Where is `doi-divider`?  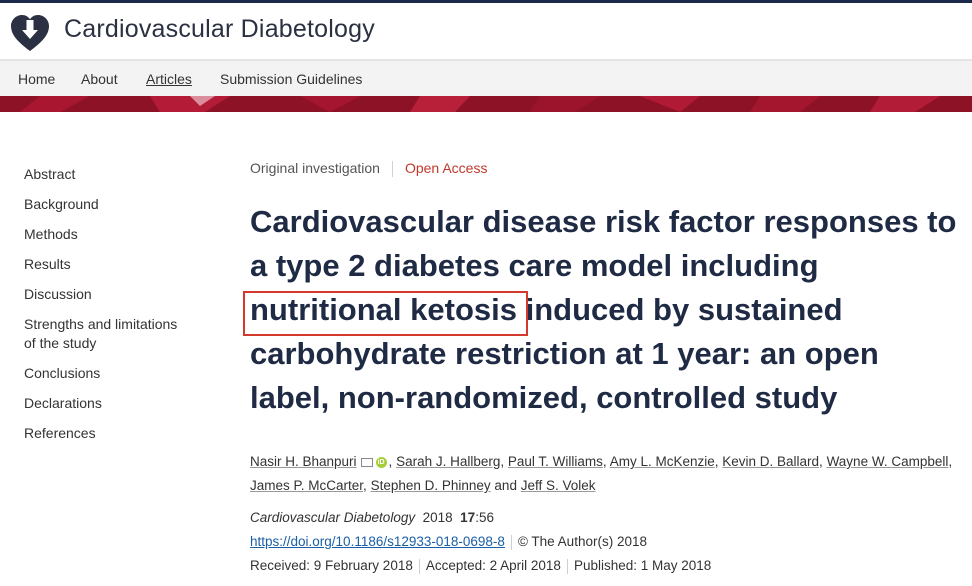
doi-divider is located at coordinates (511, 542).